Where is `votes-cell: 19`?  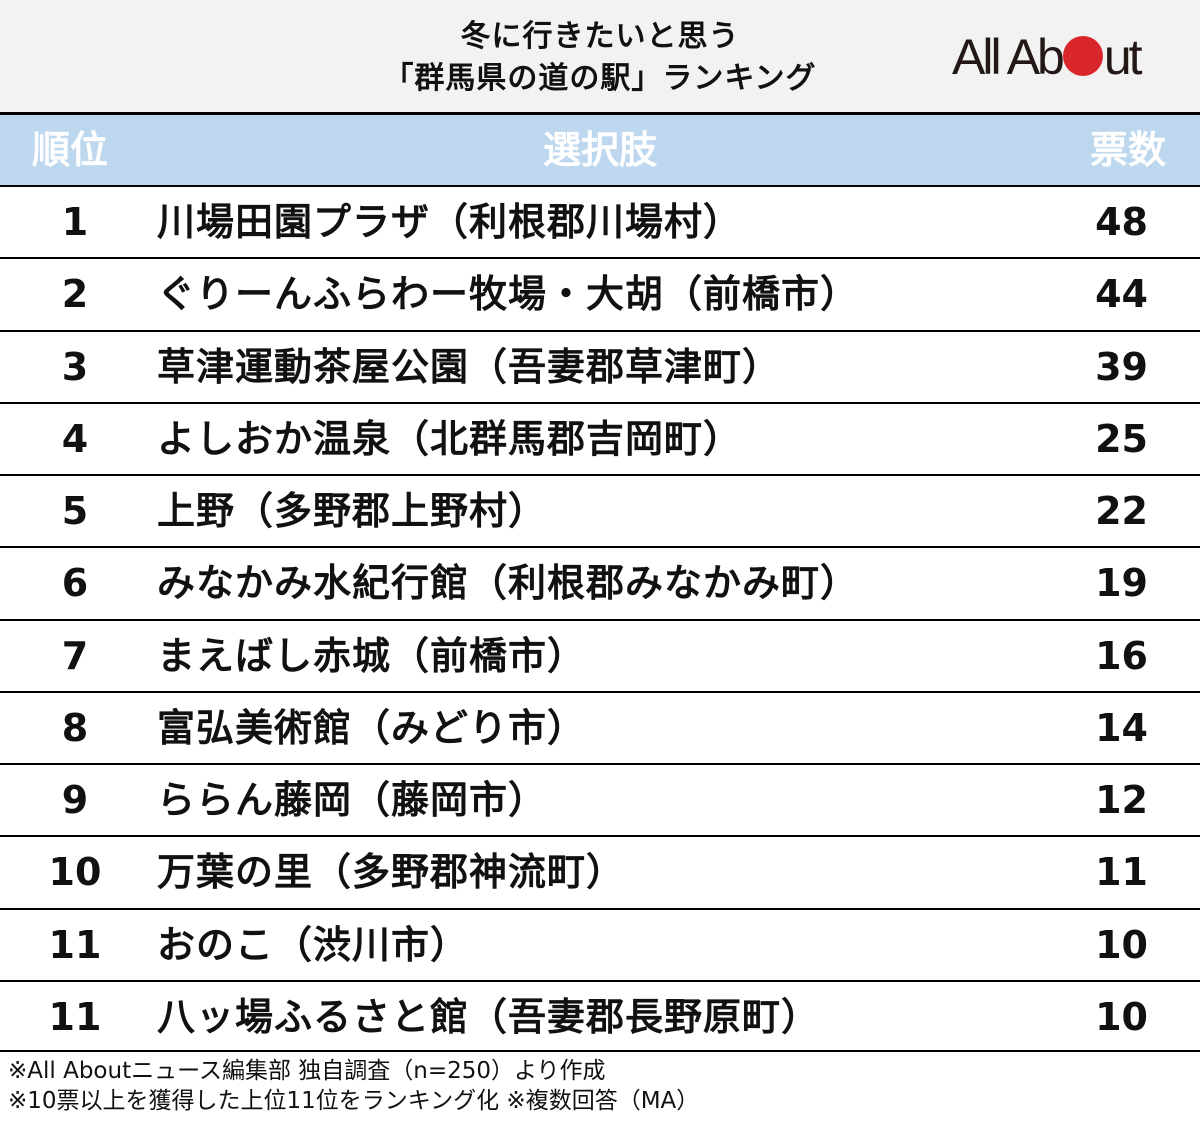
votes-cell: 19 is located at coordinates (1121, 583).